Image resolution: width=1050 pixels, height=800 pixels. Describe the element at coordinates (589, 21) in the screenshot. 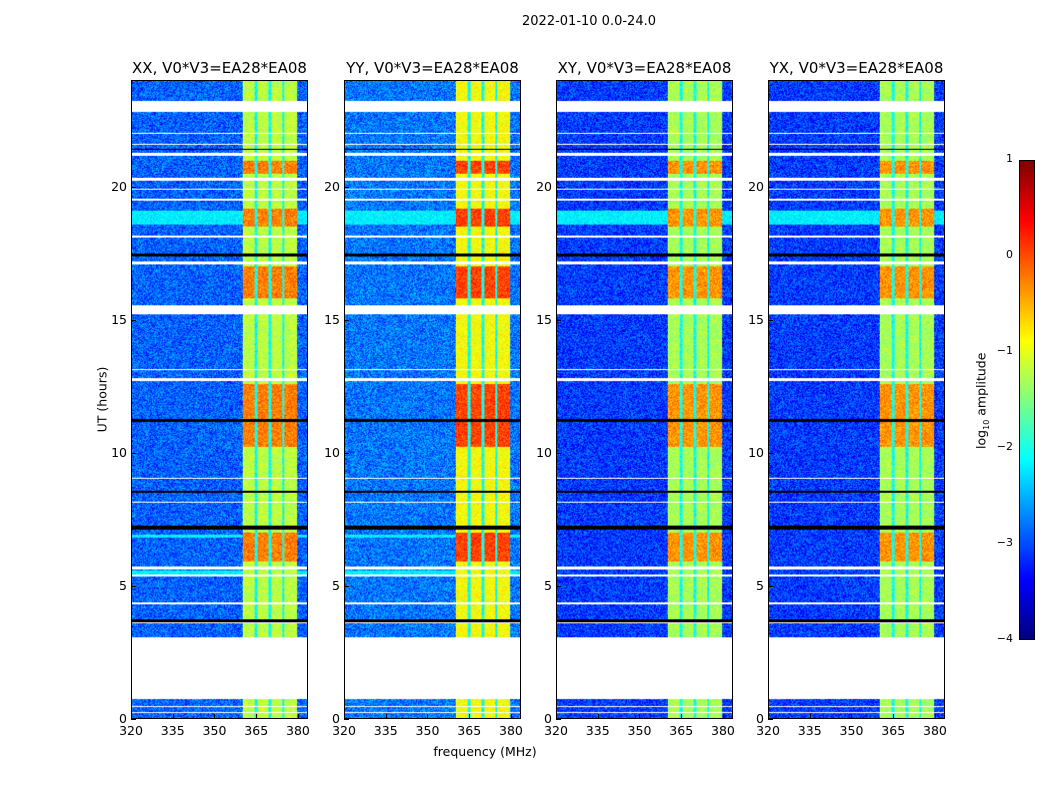

I see `figure-title: 2022-01-10 0.0-24.0` at that location.